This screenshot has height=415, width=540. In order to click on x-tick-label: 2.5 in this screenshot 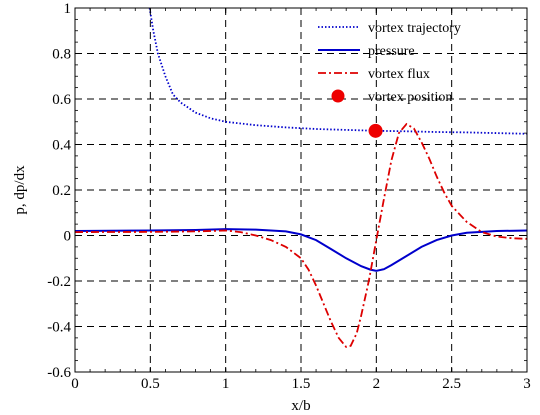, I will do `click(451, 384)`.